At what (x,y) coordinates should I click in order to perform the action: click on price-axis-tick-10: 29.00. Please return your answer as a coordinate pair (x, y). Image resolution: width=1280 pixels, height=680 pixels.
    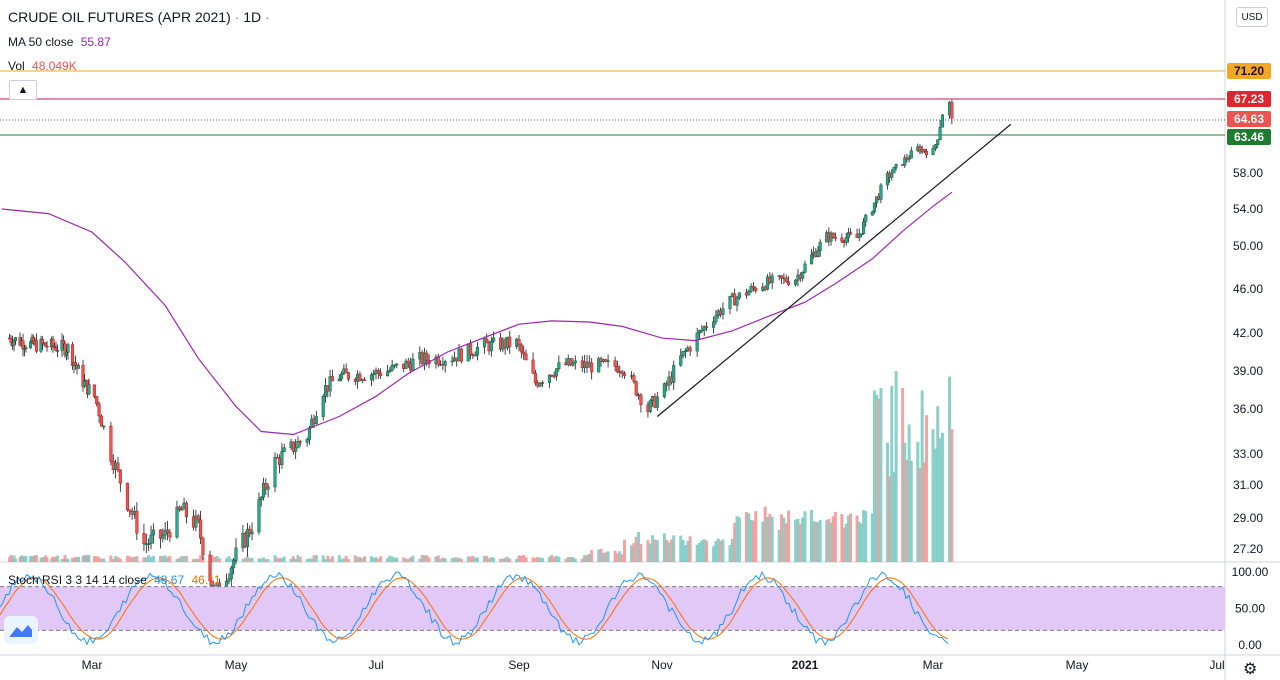
    Looking at the image, I should click on (1248, 518).